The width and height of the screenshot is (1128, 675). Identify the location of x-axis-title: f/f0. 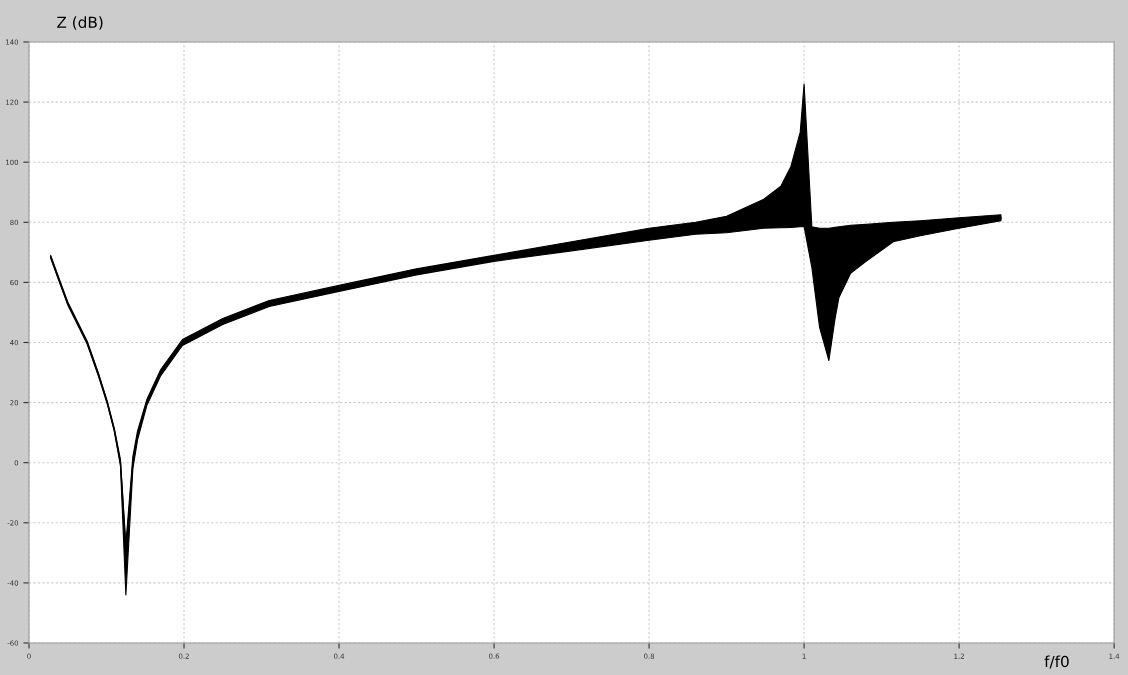
(1056, 662).